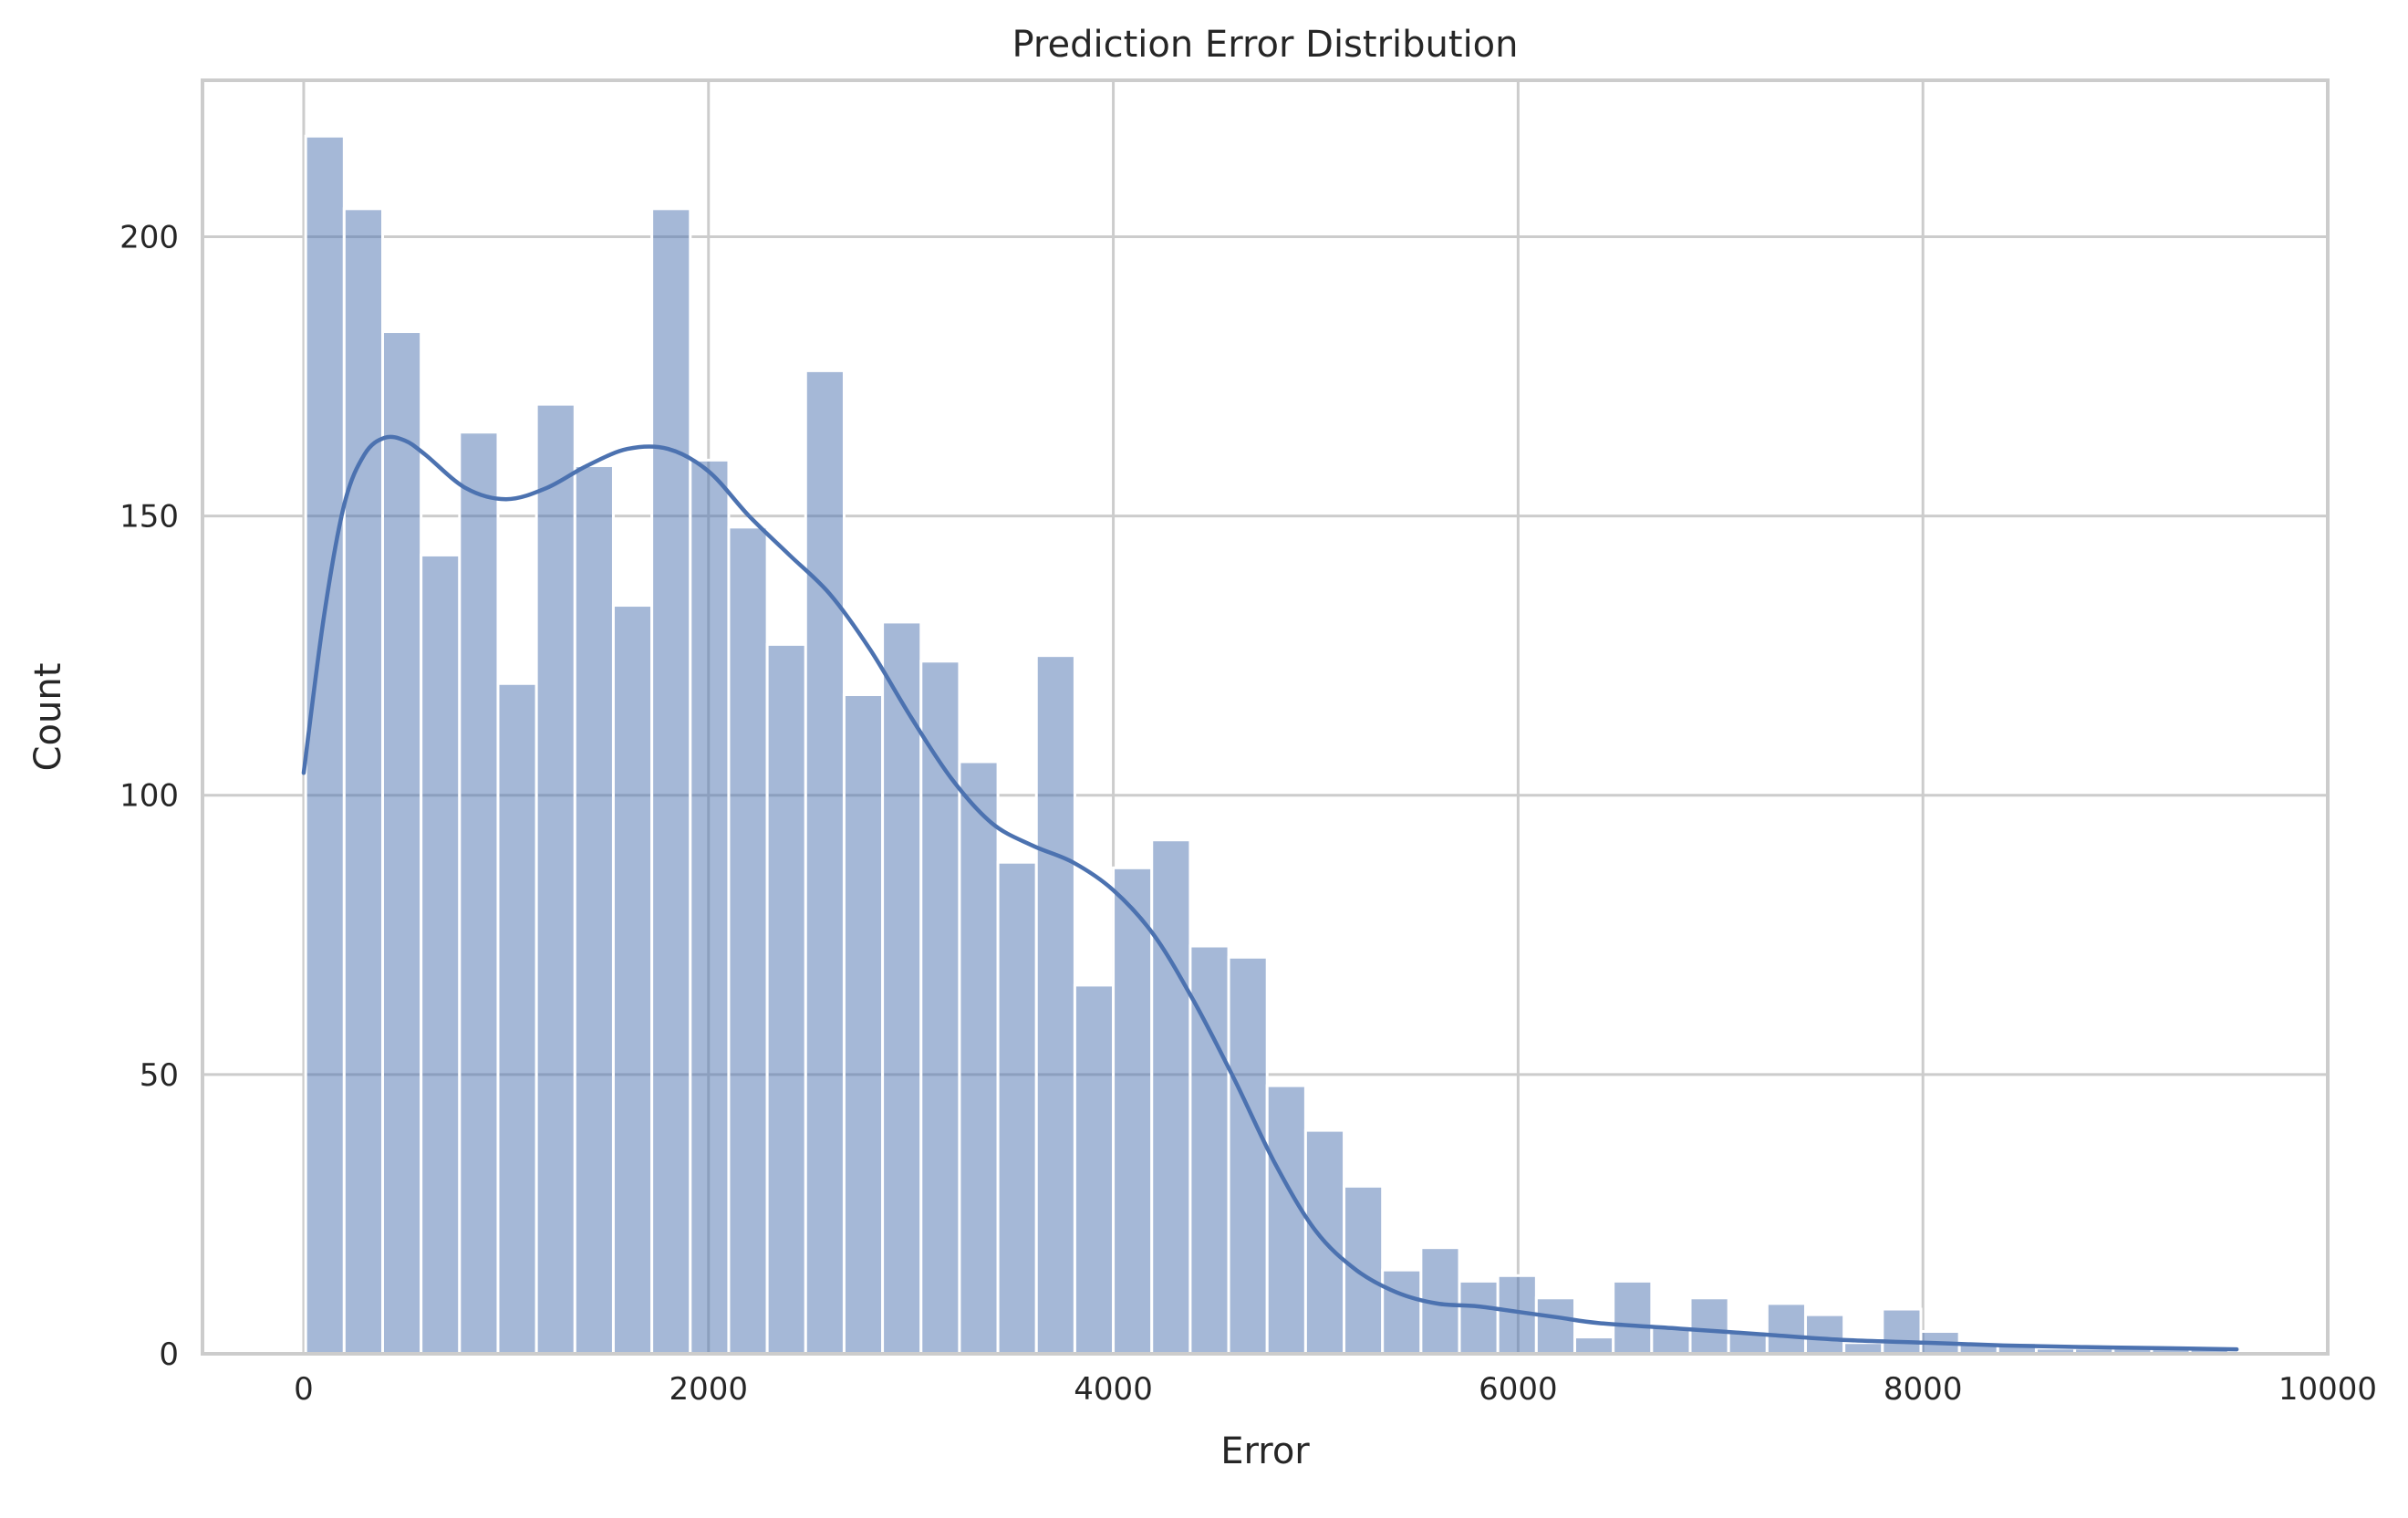  What do you see at coordinates (1113, 1389) in the screenshot?
I see `x-tick-label: 4000` at bounding box center [1113, 1389].